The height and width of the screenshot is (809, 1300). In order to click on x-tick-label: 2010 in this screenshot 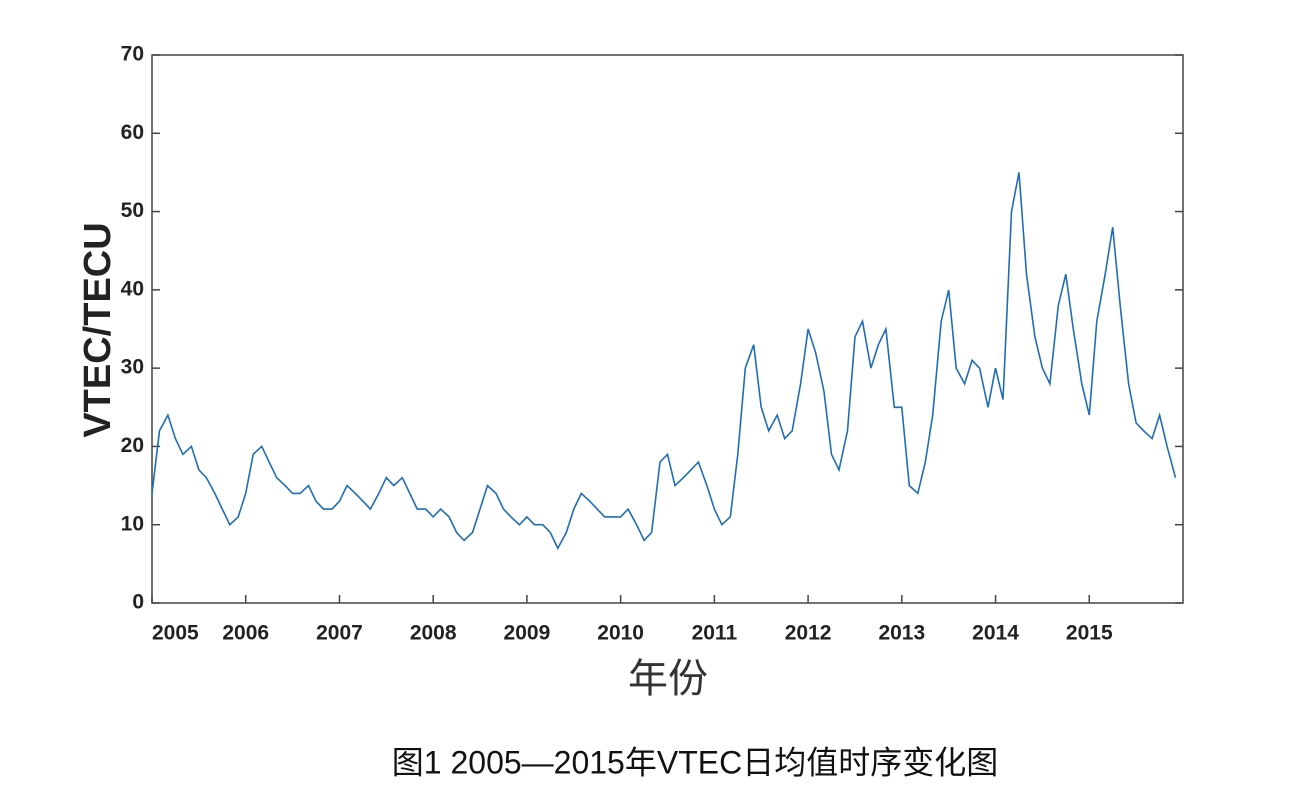, I will do `click(620, 633)`.